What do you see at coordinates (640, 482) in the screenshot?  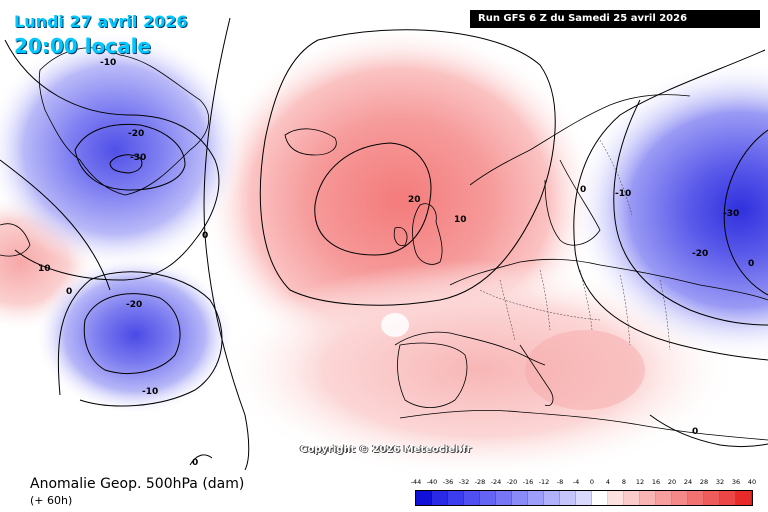 I see `legend-tick-label: 12` at bounding box center [640, 482].